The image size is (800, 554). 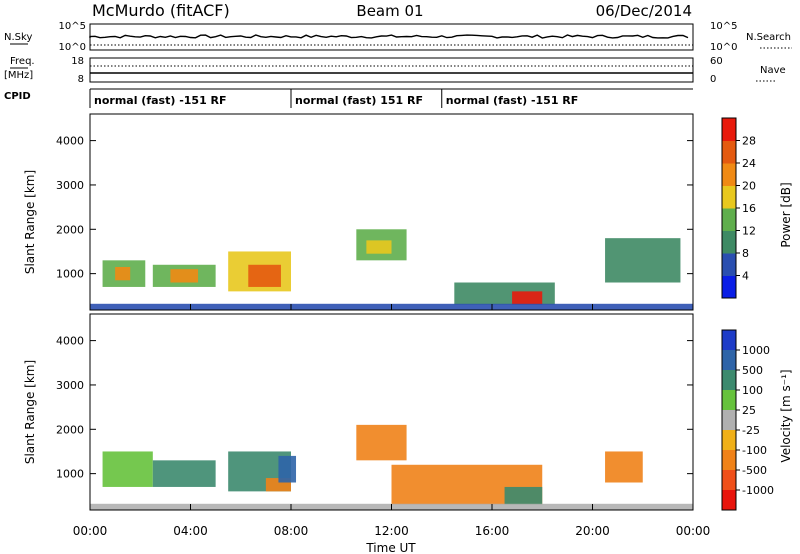 I want to click on colorbar-tick-label: -500, so click(x=754, y=470).